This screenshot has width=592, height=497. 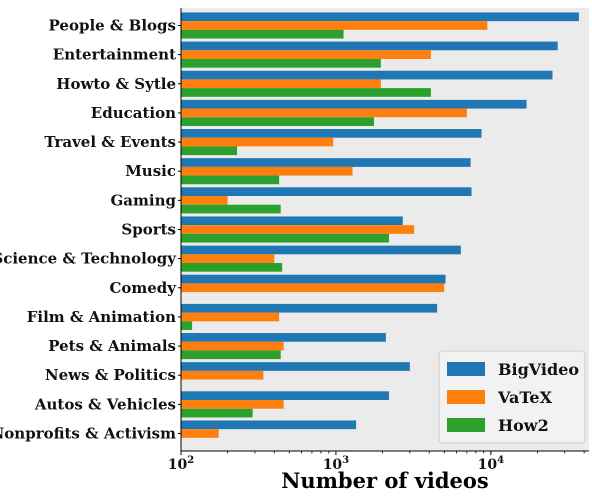 I want to click on category-label: Entertainment, so click(x=114, y=55).